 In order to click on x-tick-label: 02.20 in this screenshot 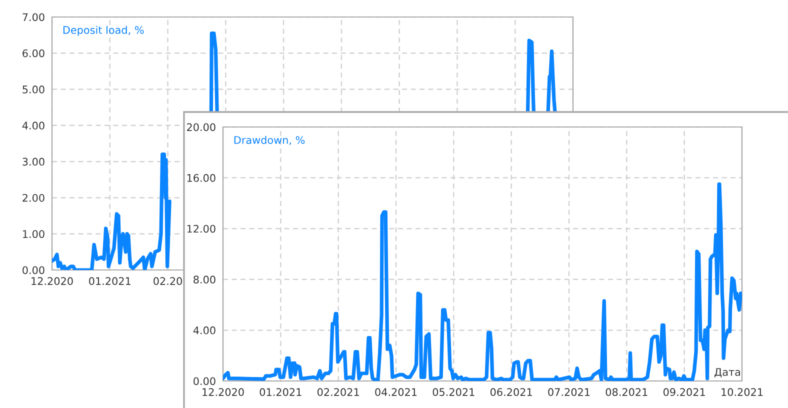, I will do `click(168, 281)`.